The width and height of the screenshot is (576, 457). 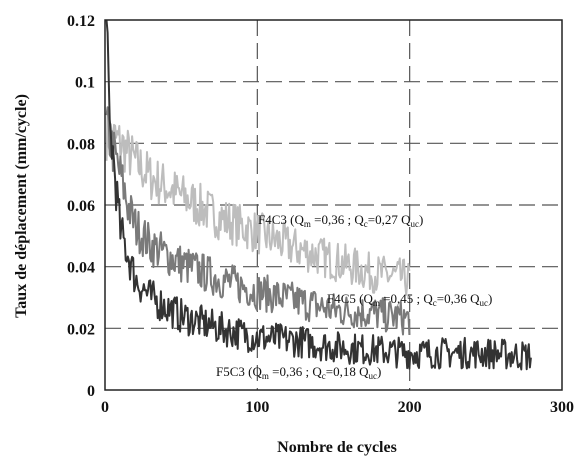 I want to click on y-tick-label: 0, so click(x=91, y=391).